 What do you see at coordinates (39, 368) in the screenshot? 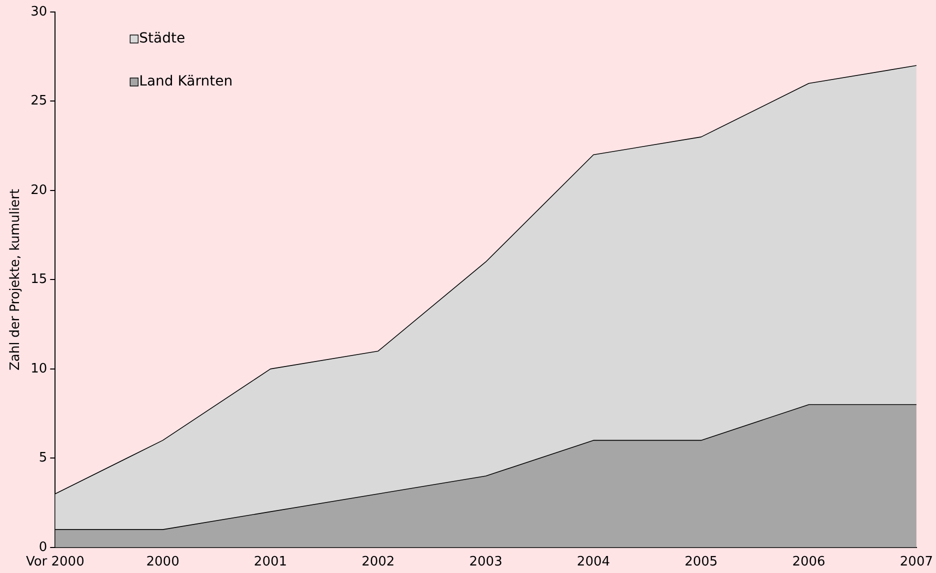
I see `y-tick-label: 10` at bounding box center [39, 368].